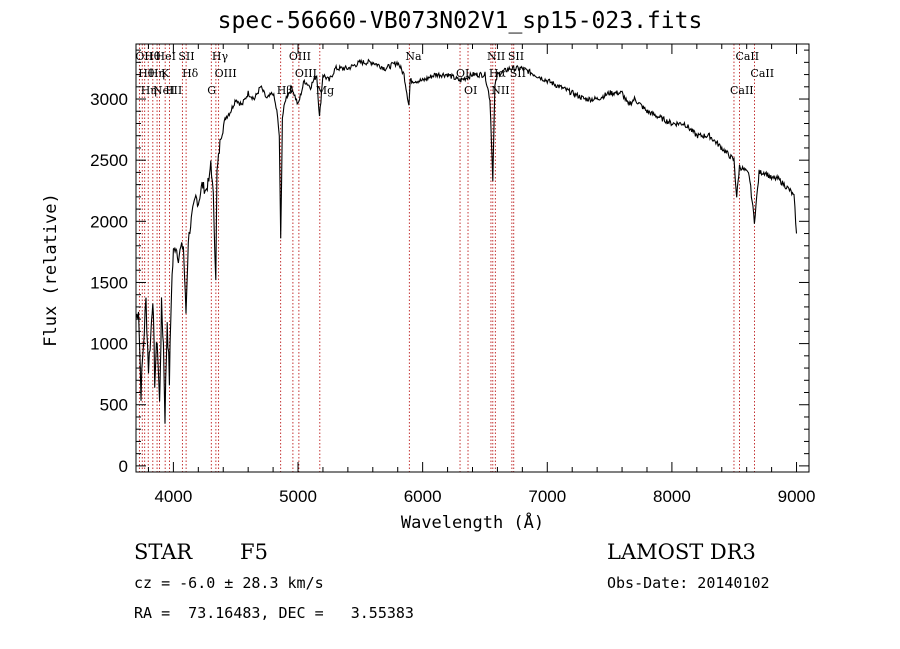 This screenshot has height=649, width=900. What do you see at coordinates (109, 99) in the screenshot?
I see `y-tick-label-3000: 3000` at bounding box center [109, 99].